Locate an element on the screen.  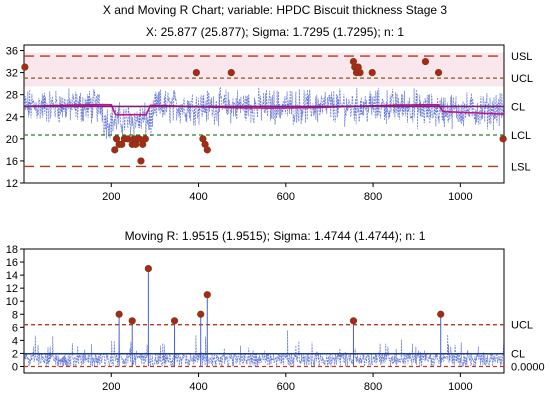
y-tick-label: 36 is located at coordinates (12, 52).